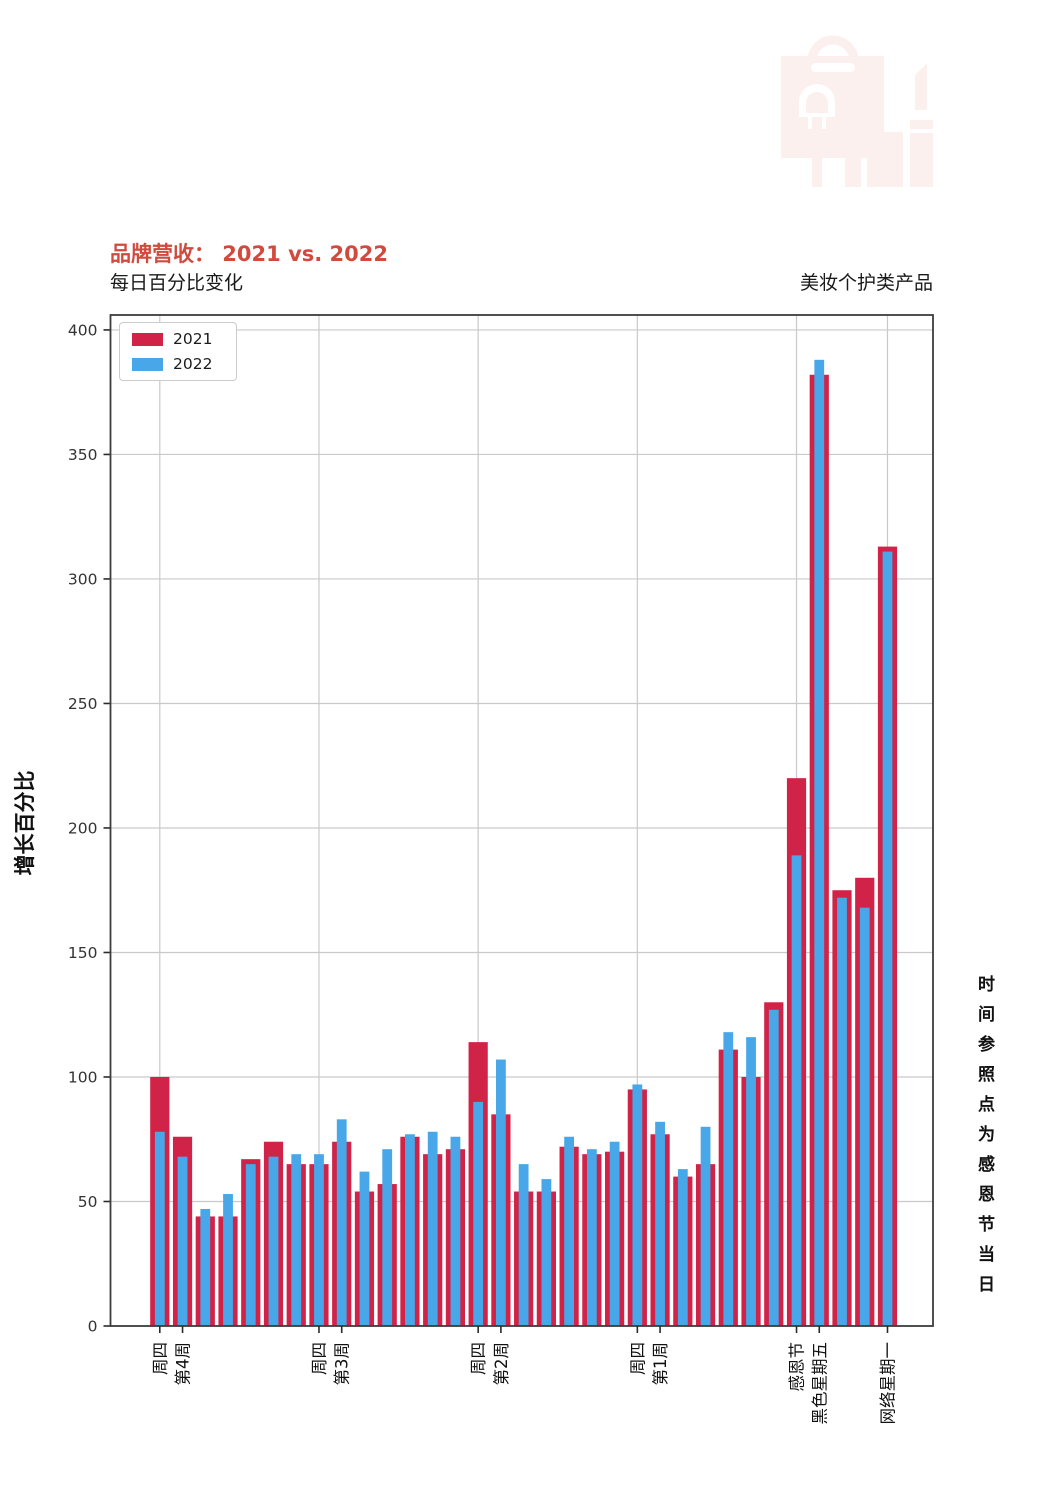  I want to click on side-note-vertical: 时间参照点为感恩节当日, so click(984, 1140).